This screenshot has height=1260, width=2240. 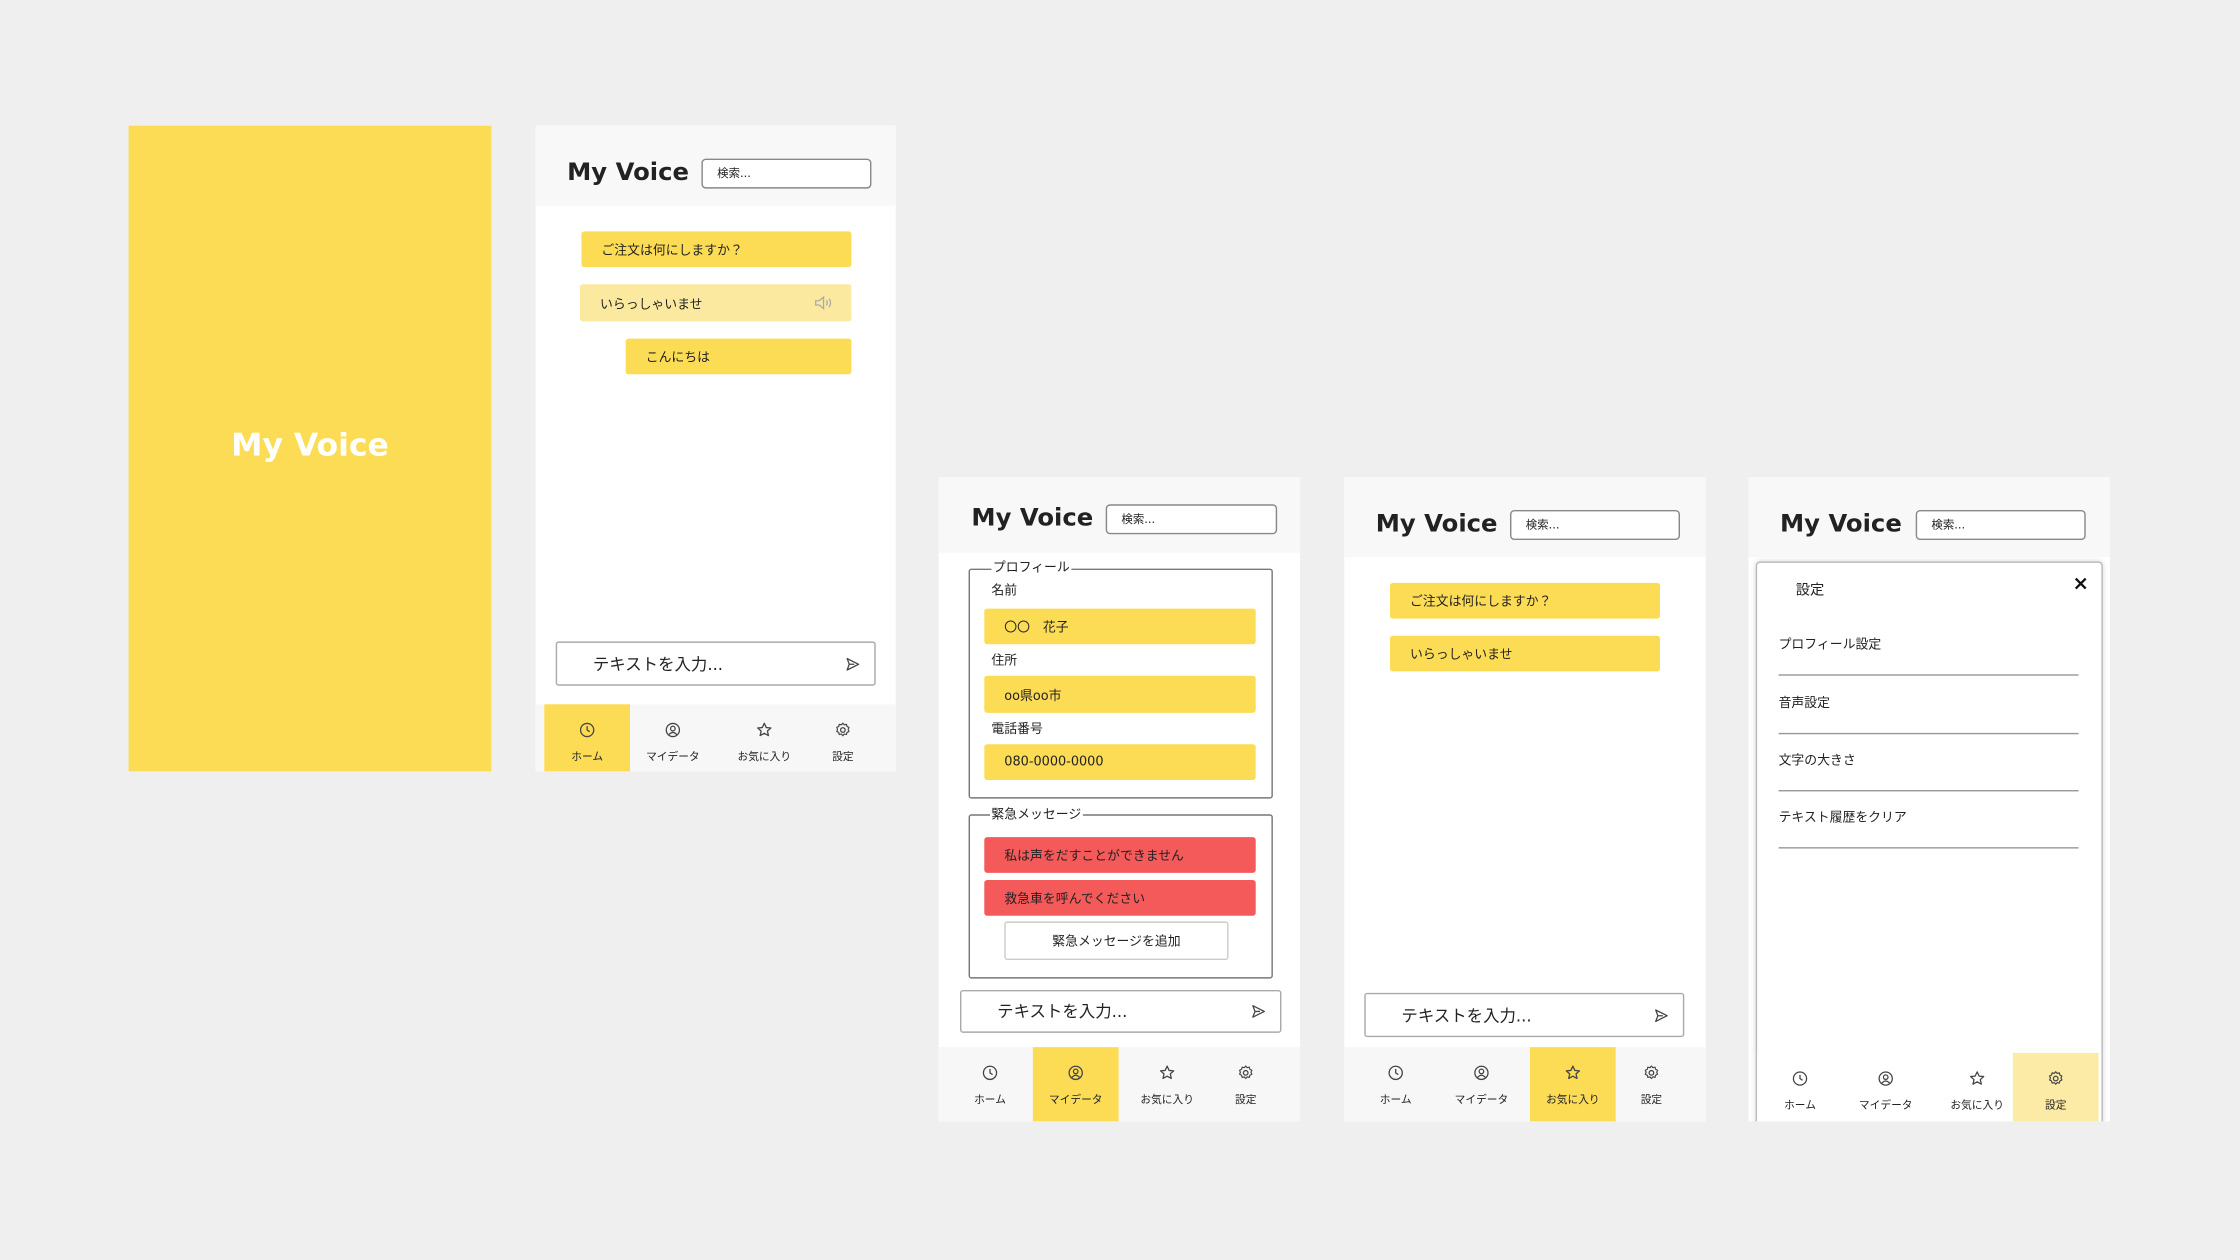 I want to click on group-legend: 緊急メッセージ, so click(x=1036, y=815).